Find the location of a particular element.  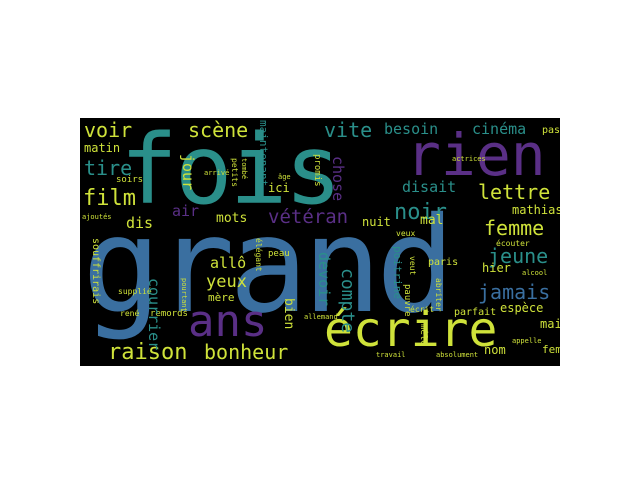

word-remords: remords is located at coordinates (169, 314).